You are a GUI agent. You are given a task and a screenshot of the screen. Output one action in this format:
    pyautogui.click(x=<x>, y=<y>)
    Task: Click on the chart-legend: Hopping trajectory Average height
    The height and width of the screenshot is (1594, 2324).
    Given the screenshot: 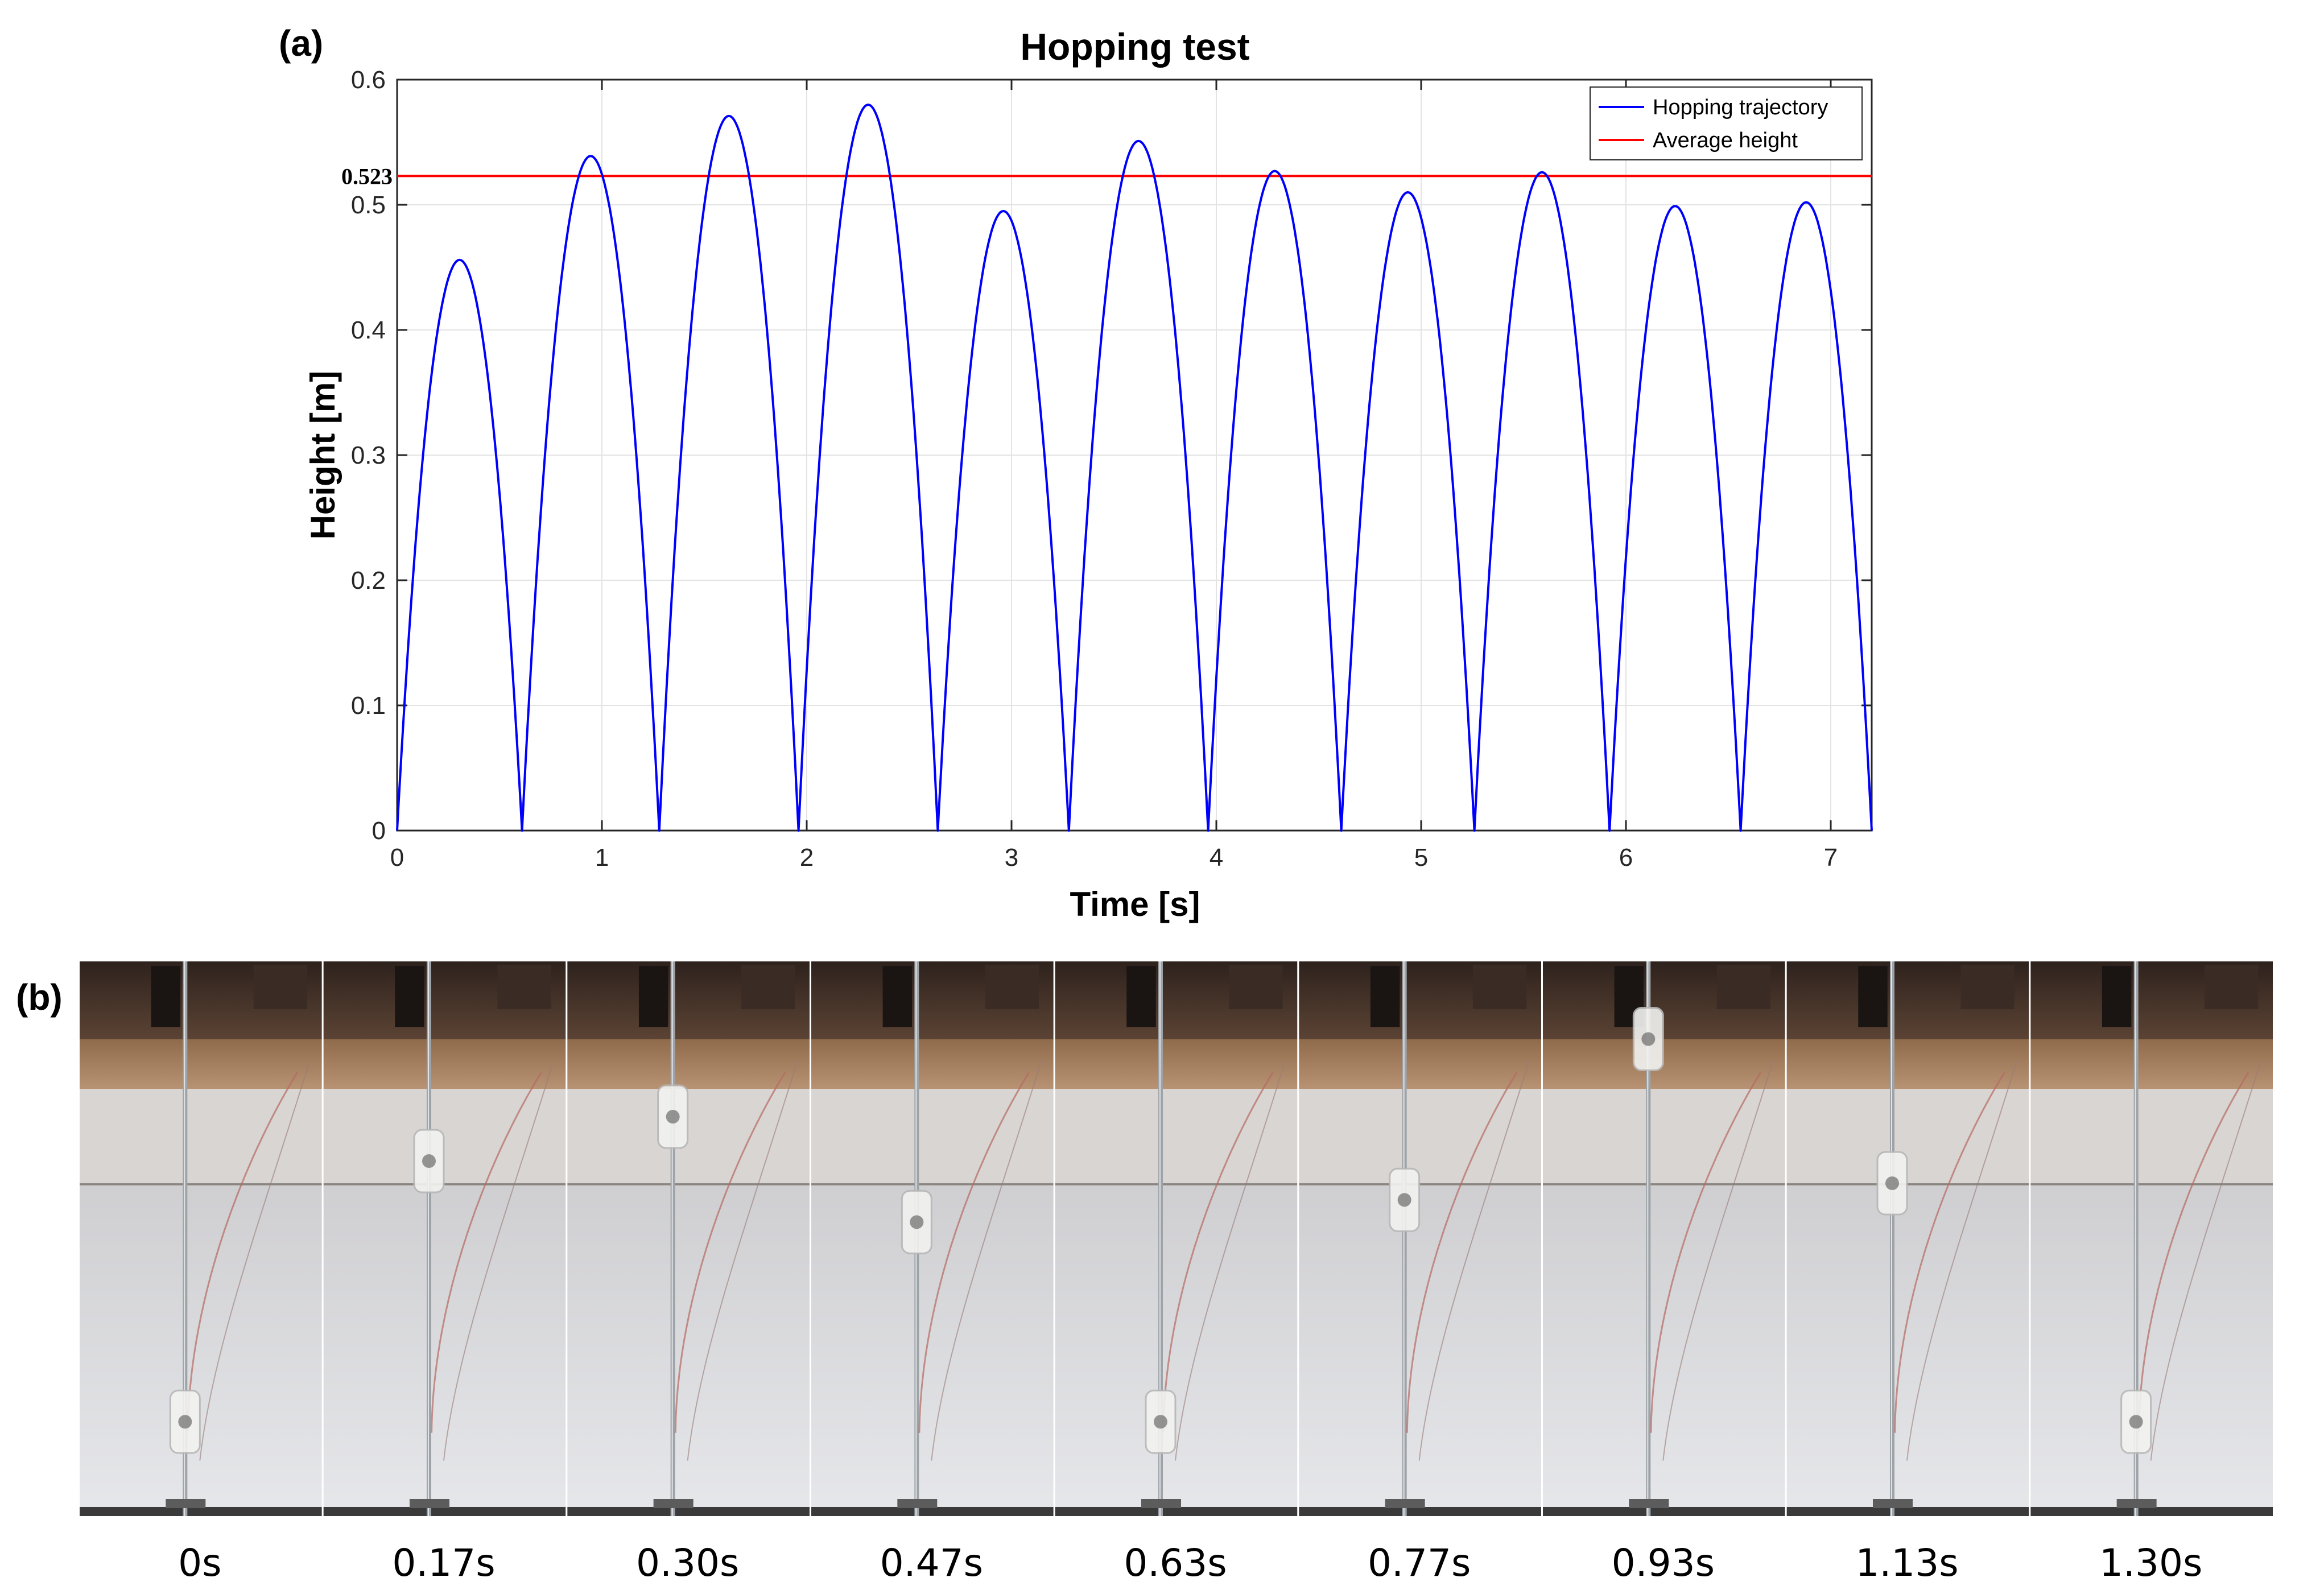 What is the action you would take?
    pyautogui.click(x=1726, y=123)
    